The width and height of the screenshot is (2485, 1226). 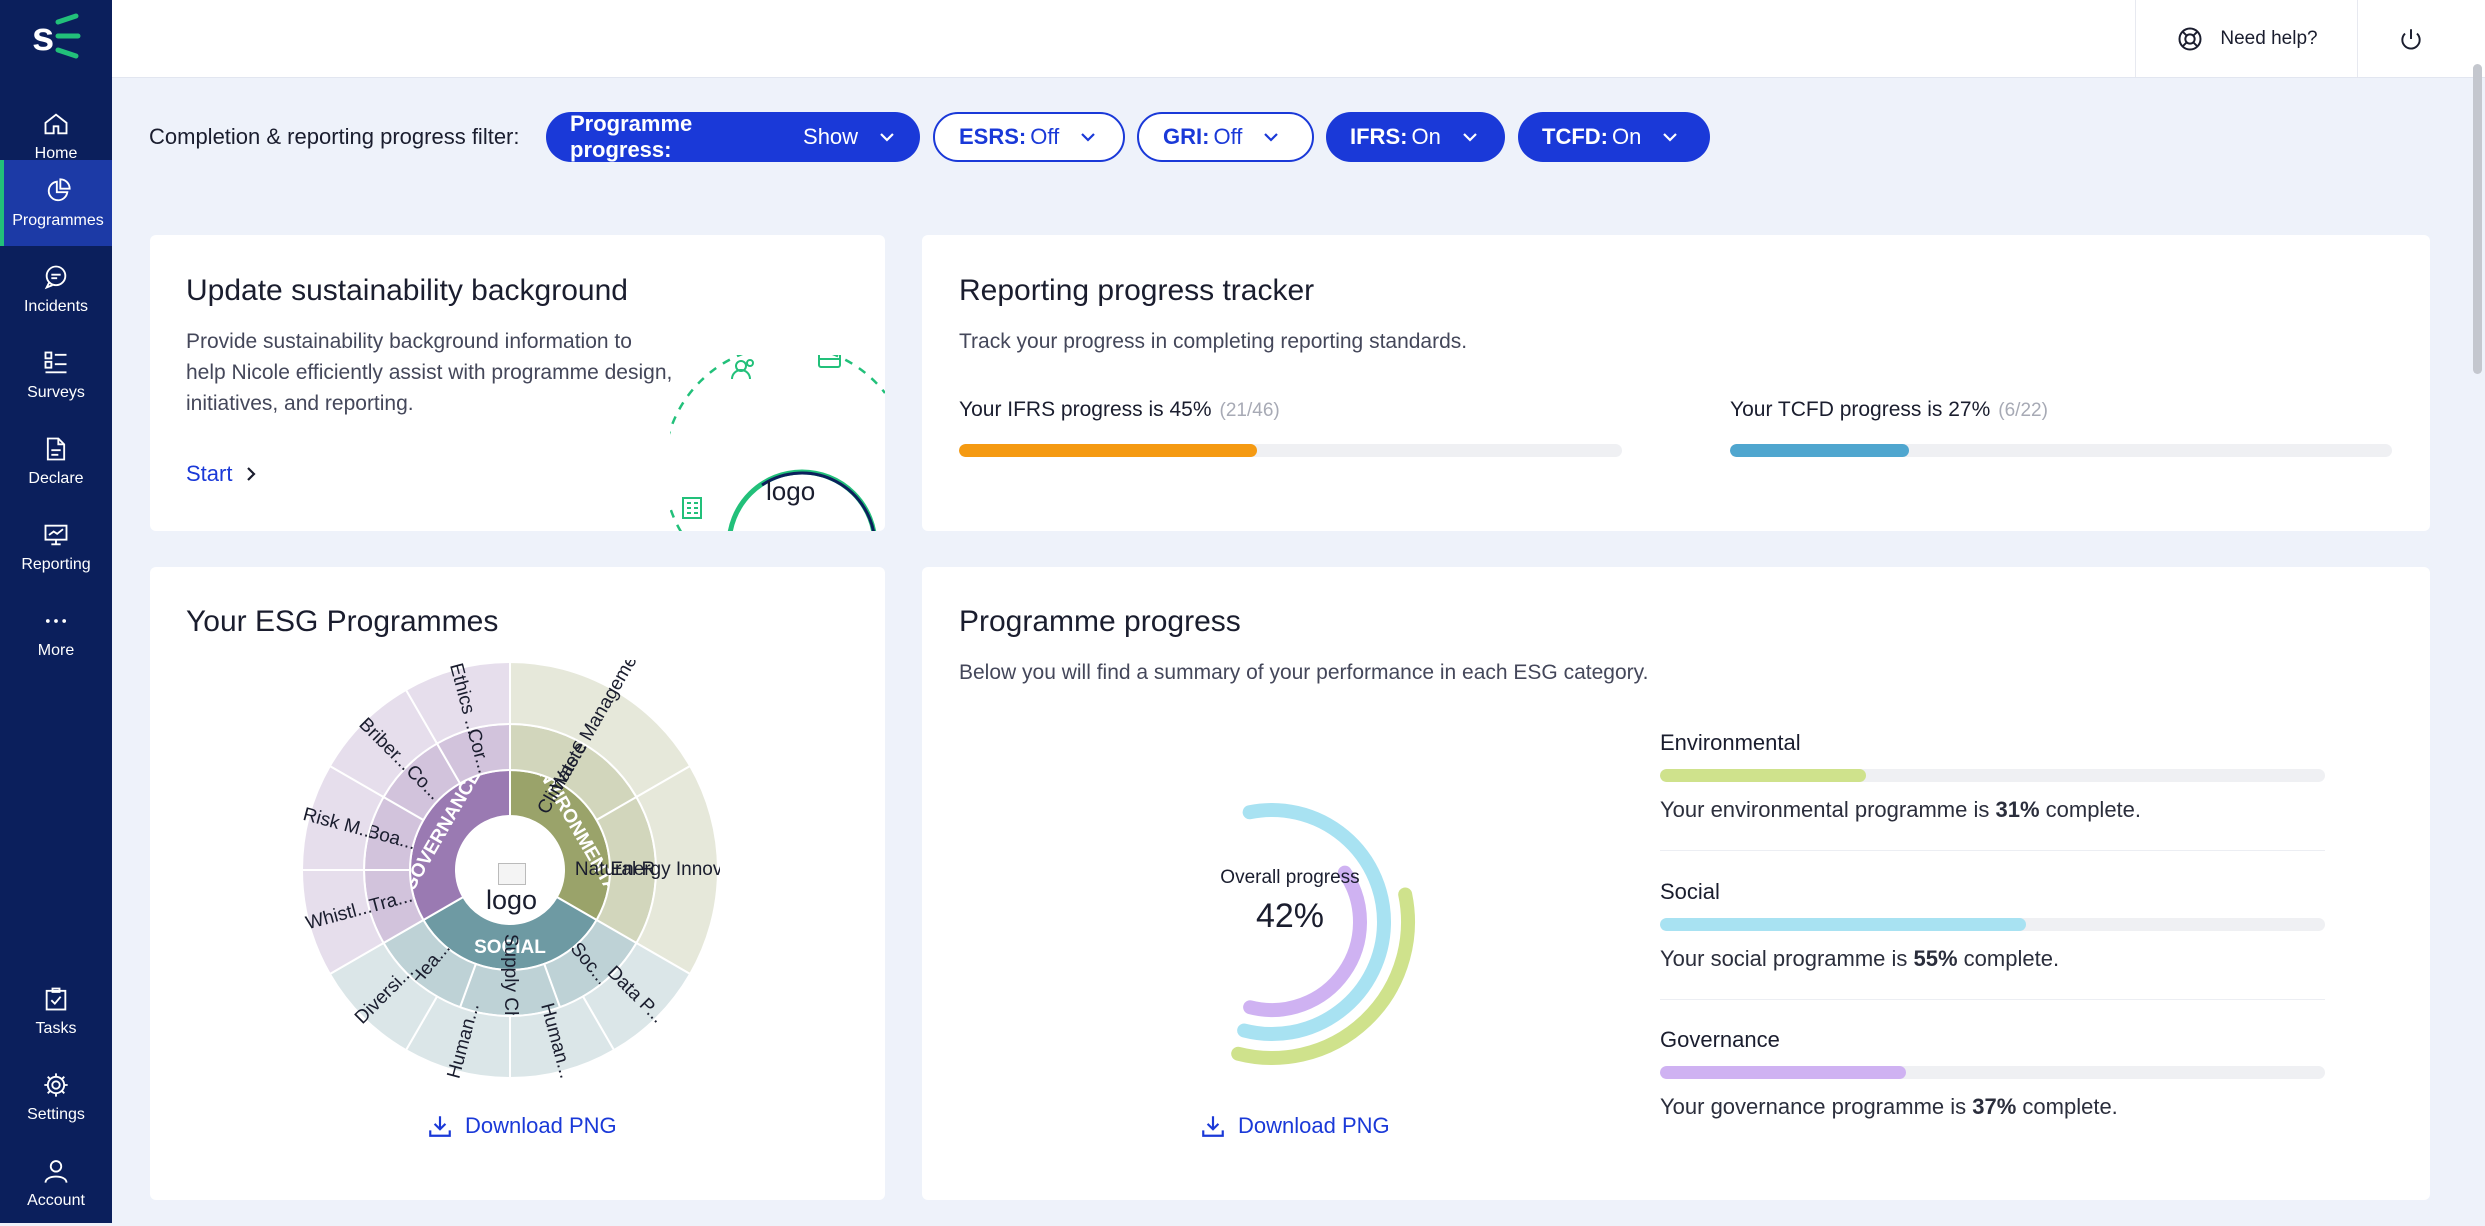 What do you see at coordinates (1859, 959) in the screenshot?
I see `social-summary: Your social programme is 55% complete.` at bounding box center [1859, 959].